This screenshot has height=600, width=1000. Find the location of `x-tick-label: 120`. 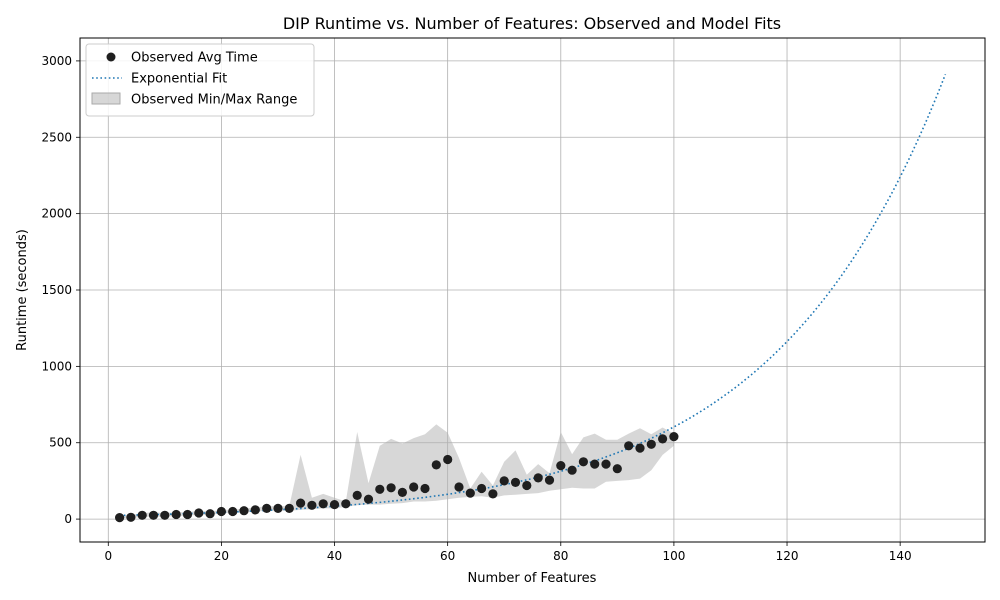

x-tick-label: 120 is located at coordinates (787, 556).